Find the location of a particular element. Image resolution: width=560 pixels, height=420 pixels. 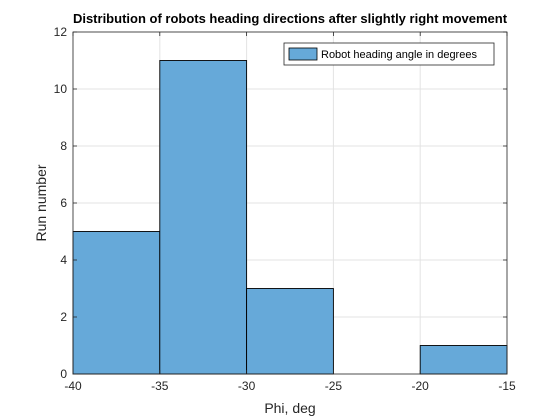

legend-box is located at coordinates (389, 54).